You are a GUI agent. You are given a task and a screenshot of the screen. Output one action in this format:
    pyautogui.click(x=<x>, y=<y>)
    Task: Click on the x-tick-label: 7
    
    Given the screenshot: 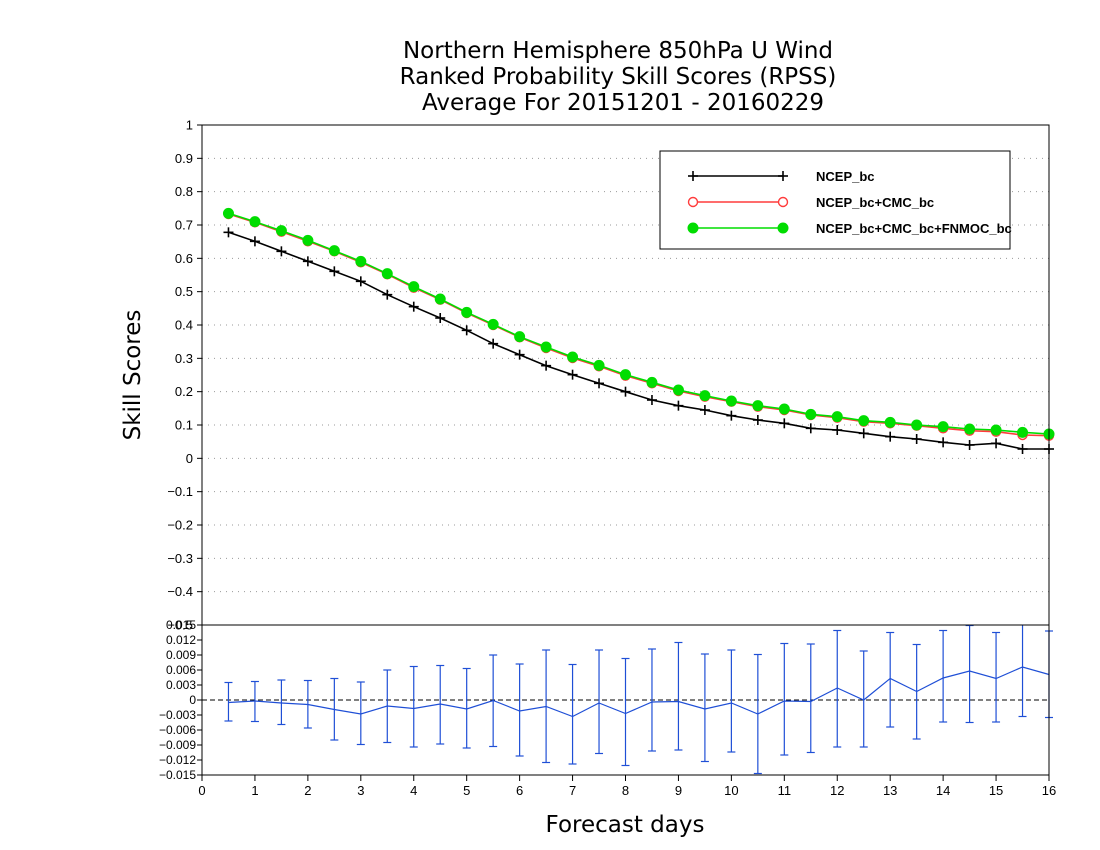 What is the action you would take?
    pyautogui.click(x=572, y=790)
    